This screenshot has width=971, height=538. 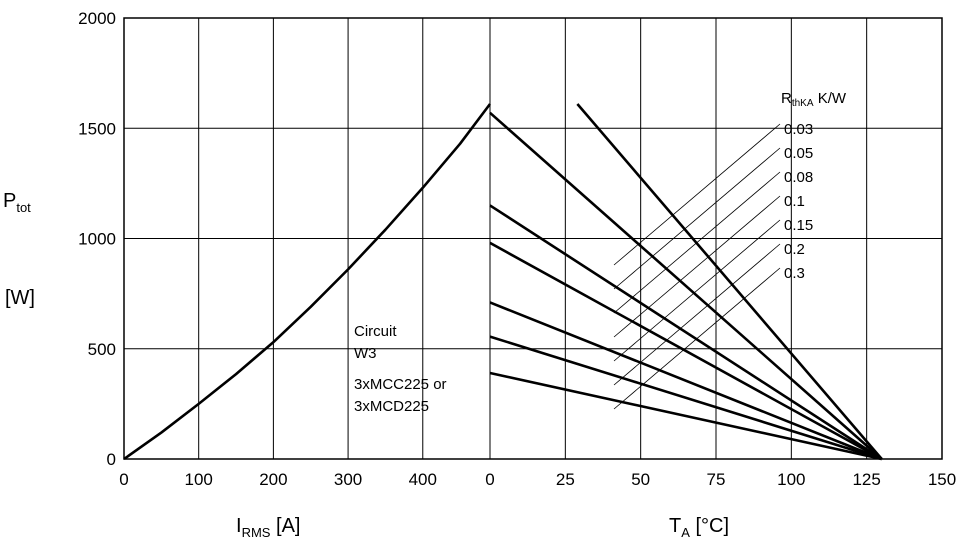 What do you see at coordinates (123, 479) in the screenshot?
I see `x-tick-label-left: 0` at bounding box center [123, 479].